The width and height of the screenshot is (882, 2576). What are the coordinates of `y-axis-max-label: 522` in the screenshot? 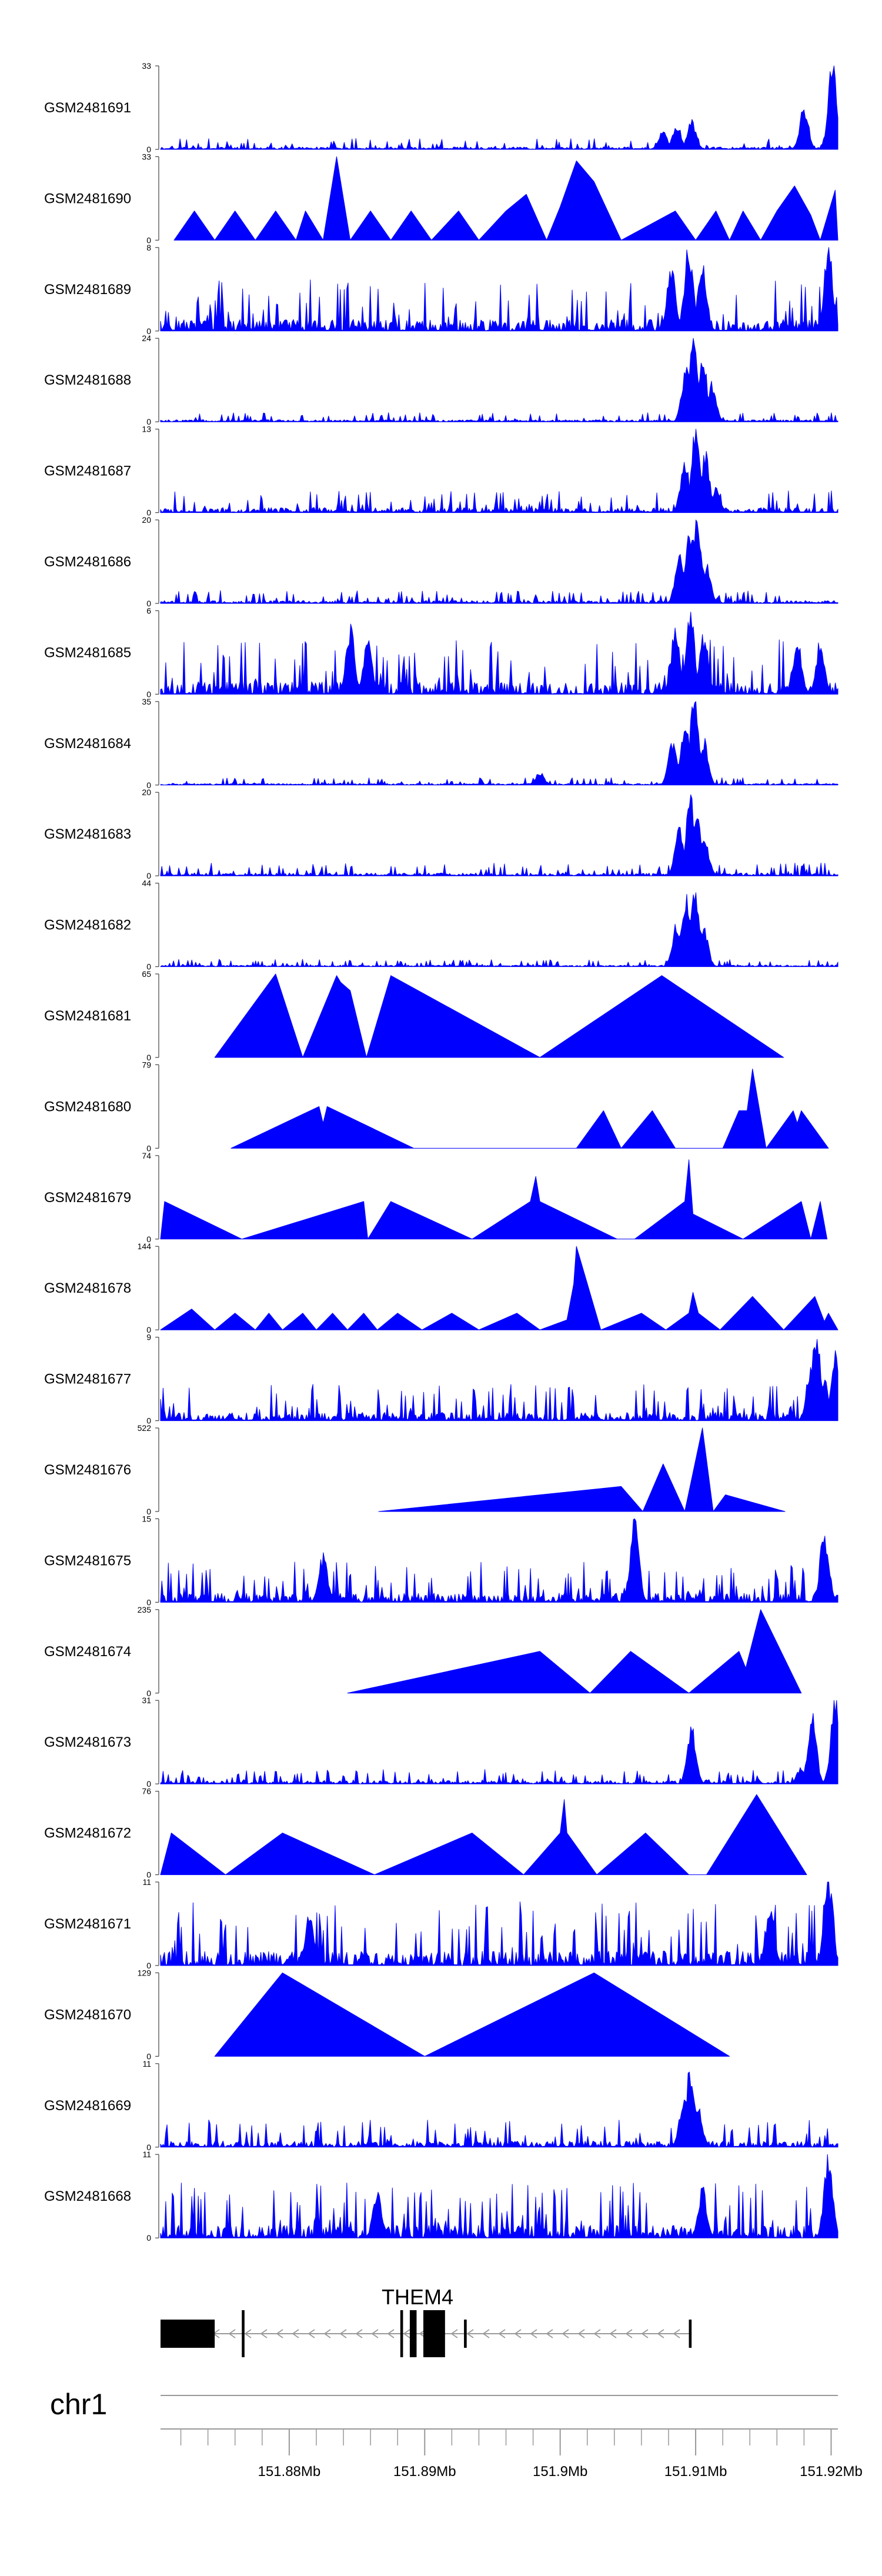 It's located at (145, 1428).